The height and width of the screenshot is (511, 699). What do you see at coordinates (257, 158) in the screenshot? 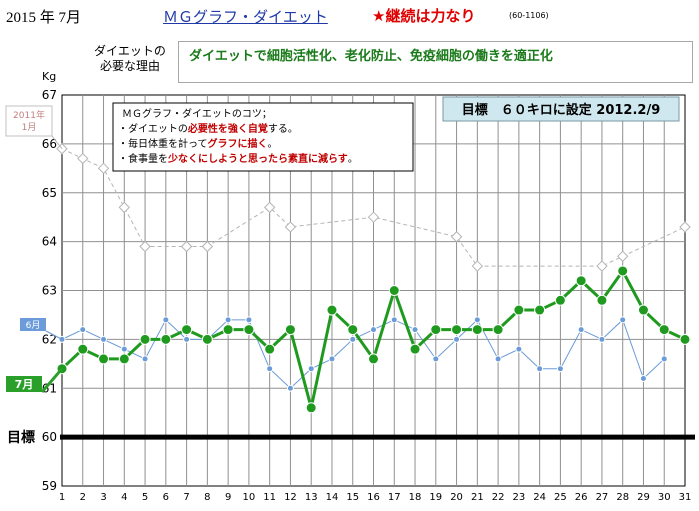
I see `tips-segment: 少なくにしようと思ったら素直に減らす` at bounding box center [257, 158].